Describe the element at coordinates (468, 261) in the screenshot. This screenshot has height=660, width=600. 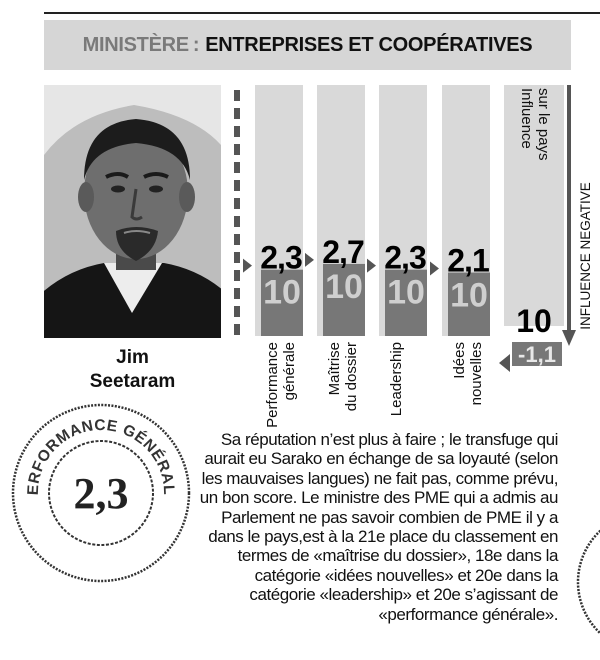
I see `score-value-label: 2,1` at that location.